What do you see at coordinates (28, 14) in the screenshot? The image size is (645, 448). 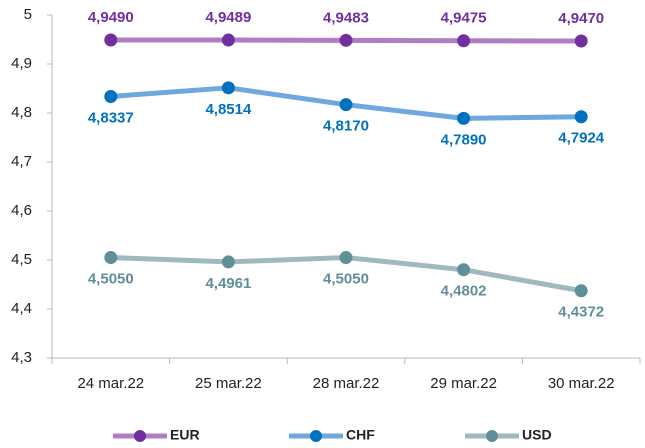 I see `y-tick-label: 5` at bounding box center [28, 14].